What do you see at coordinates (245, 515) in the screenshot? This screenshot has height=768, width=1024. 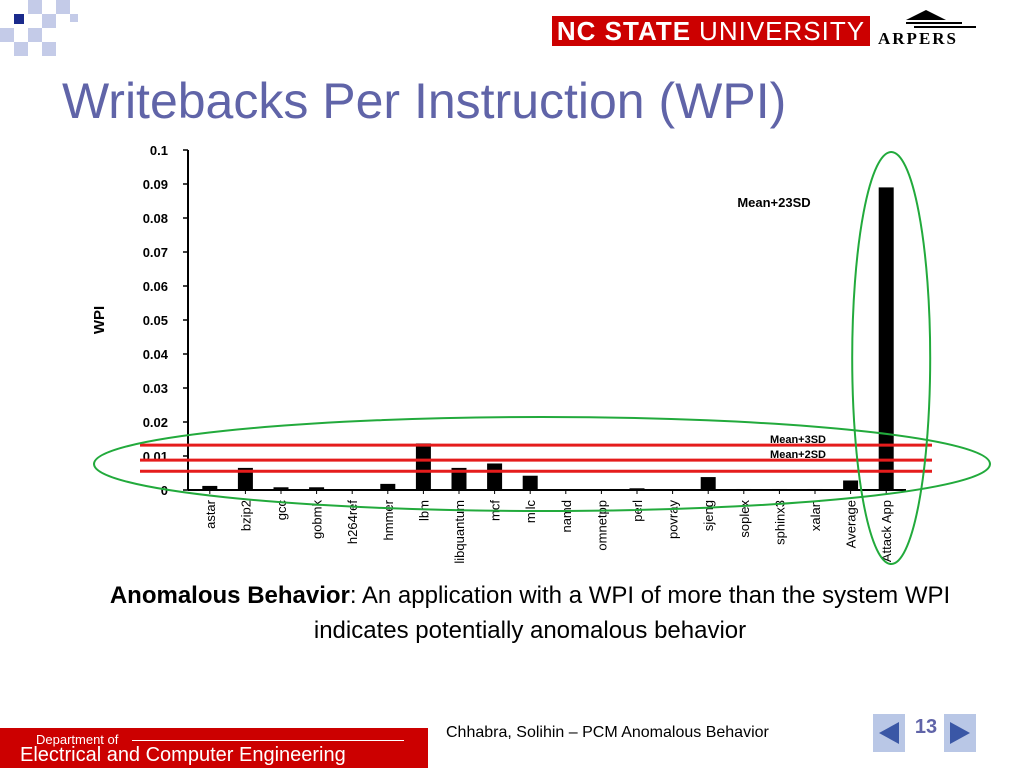 I see `x-tick-label: bzip2` at bounding box center [245, 515].